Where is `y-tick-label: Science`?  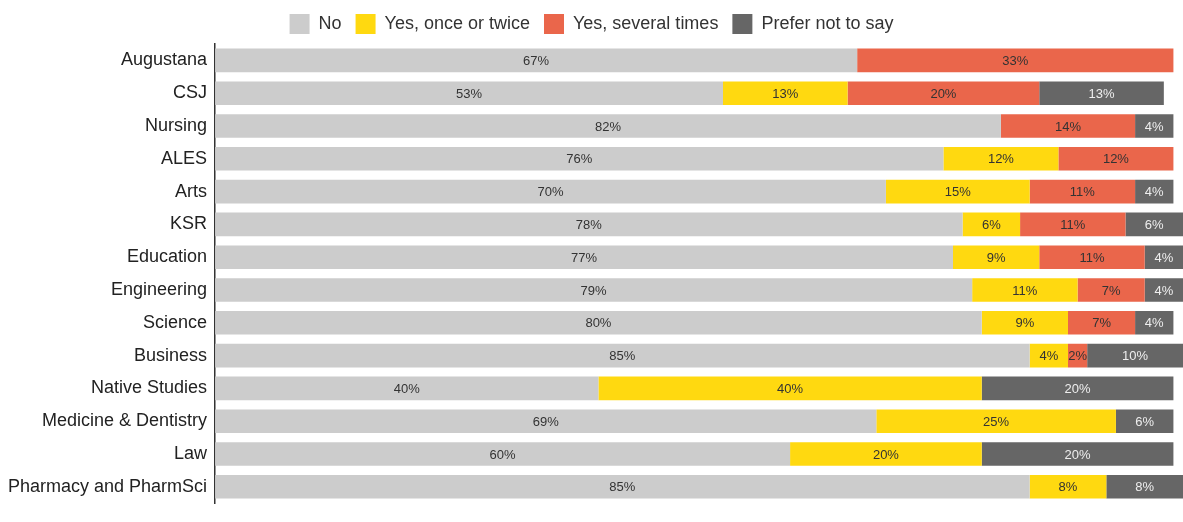 y-tick-label: Science is located at coordinates (175, 321).